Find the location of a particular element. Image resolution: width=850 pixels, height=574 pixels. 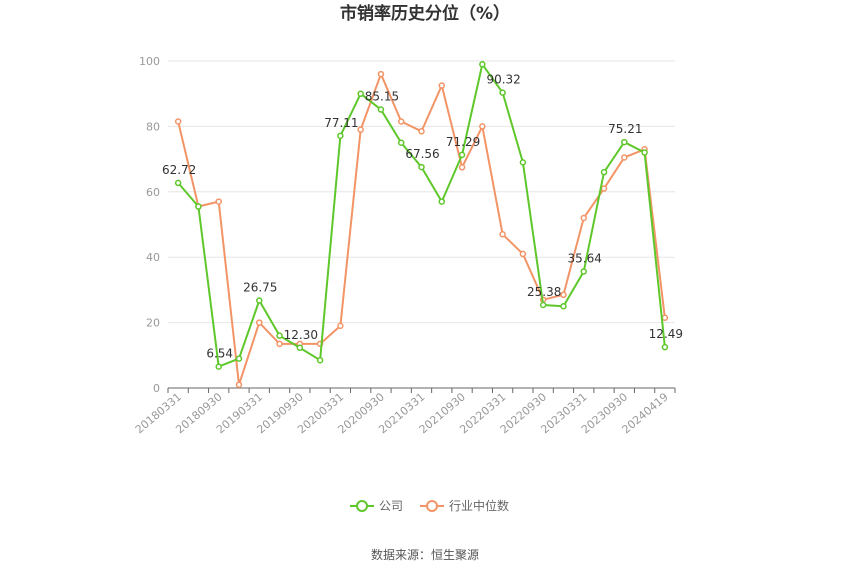

data-label: 25.38 is located at coordinates (544, 292).